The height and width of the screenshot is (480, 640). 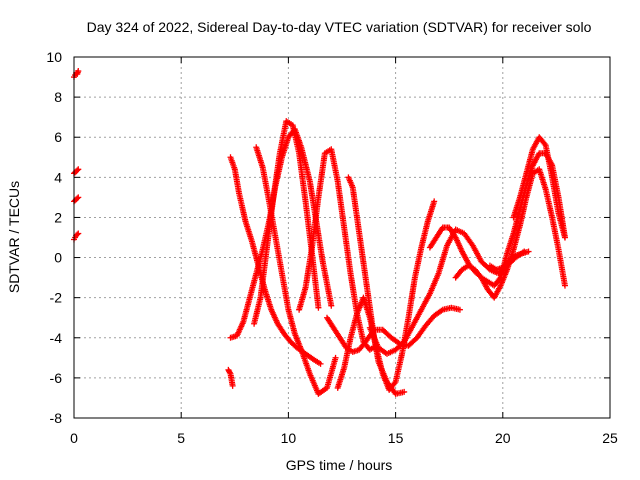 I want to click on y-tick-label: -4, so click(x=56, y=338).